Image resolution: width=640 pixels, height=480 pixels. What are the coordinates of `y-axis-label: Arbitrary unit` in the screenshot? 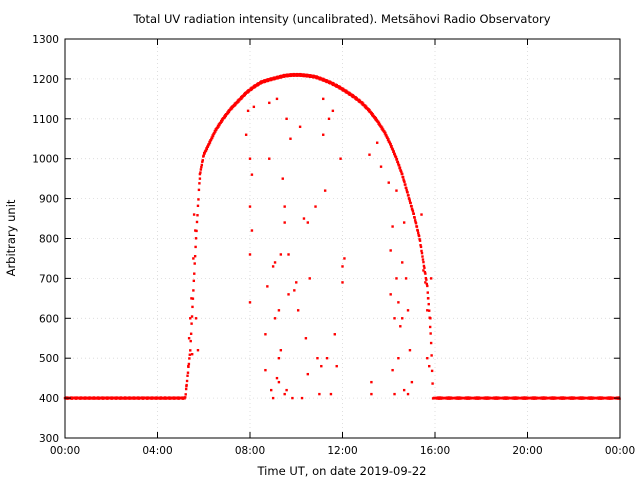 It's located at (11, 237).